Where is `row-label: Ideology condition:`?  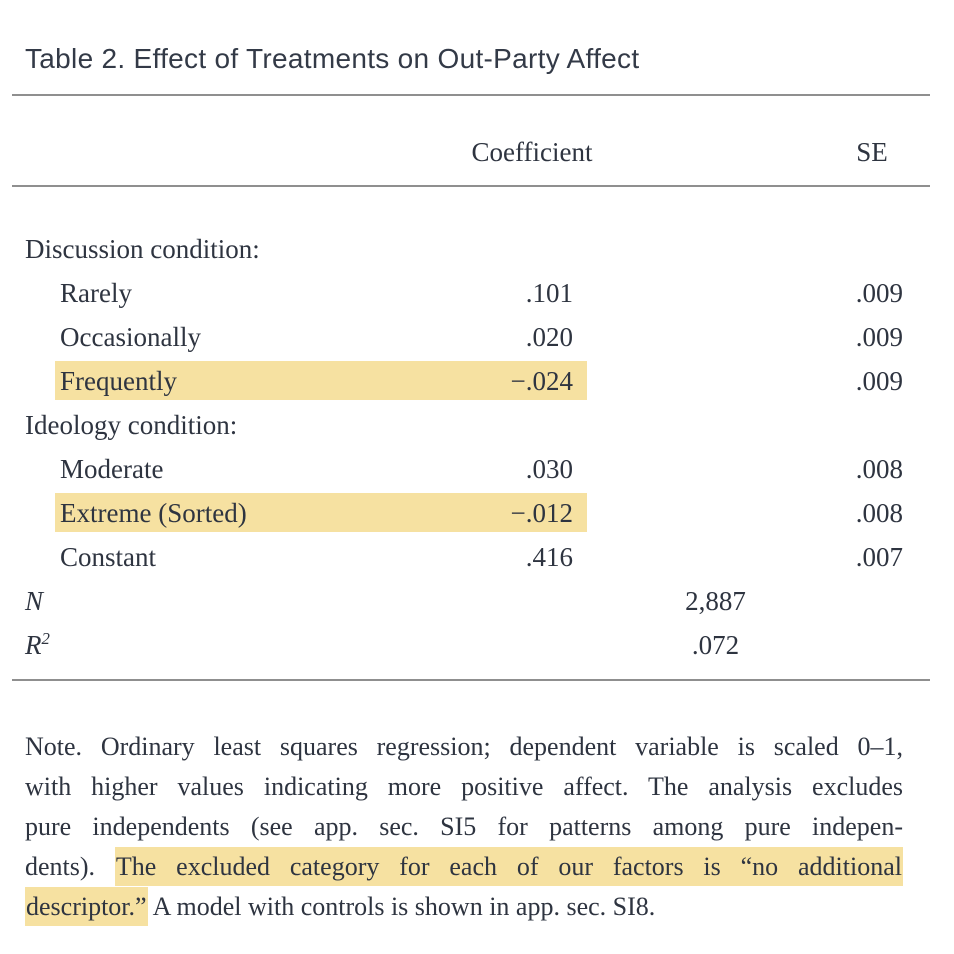
row-label: Ideology condition: is located at coordinates (131, 425).